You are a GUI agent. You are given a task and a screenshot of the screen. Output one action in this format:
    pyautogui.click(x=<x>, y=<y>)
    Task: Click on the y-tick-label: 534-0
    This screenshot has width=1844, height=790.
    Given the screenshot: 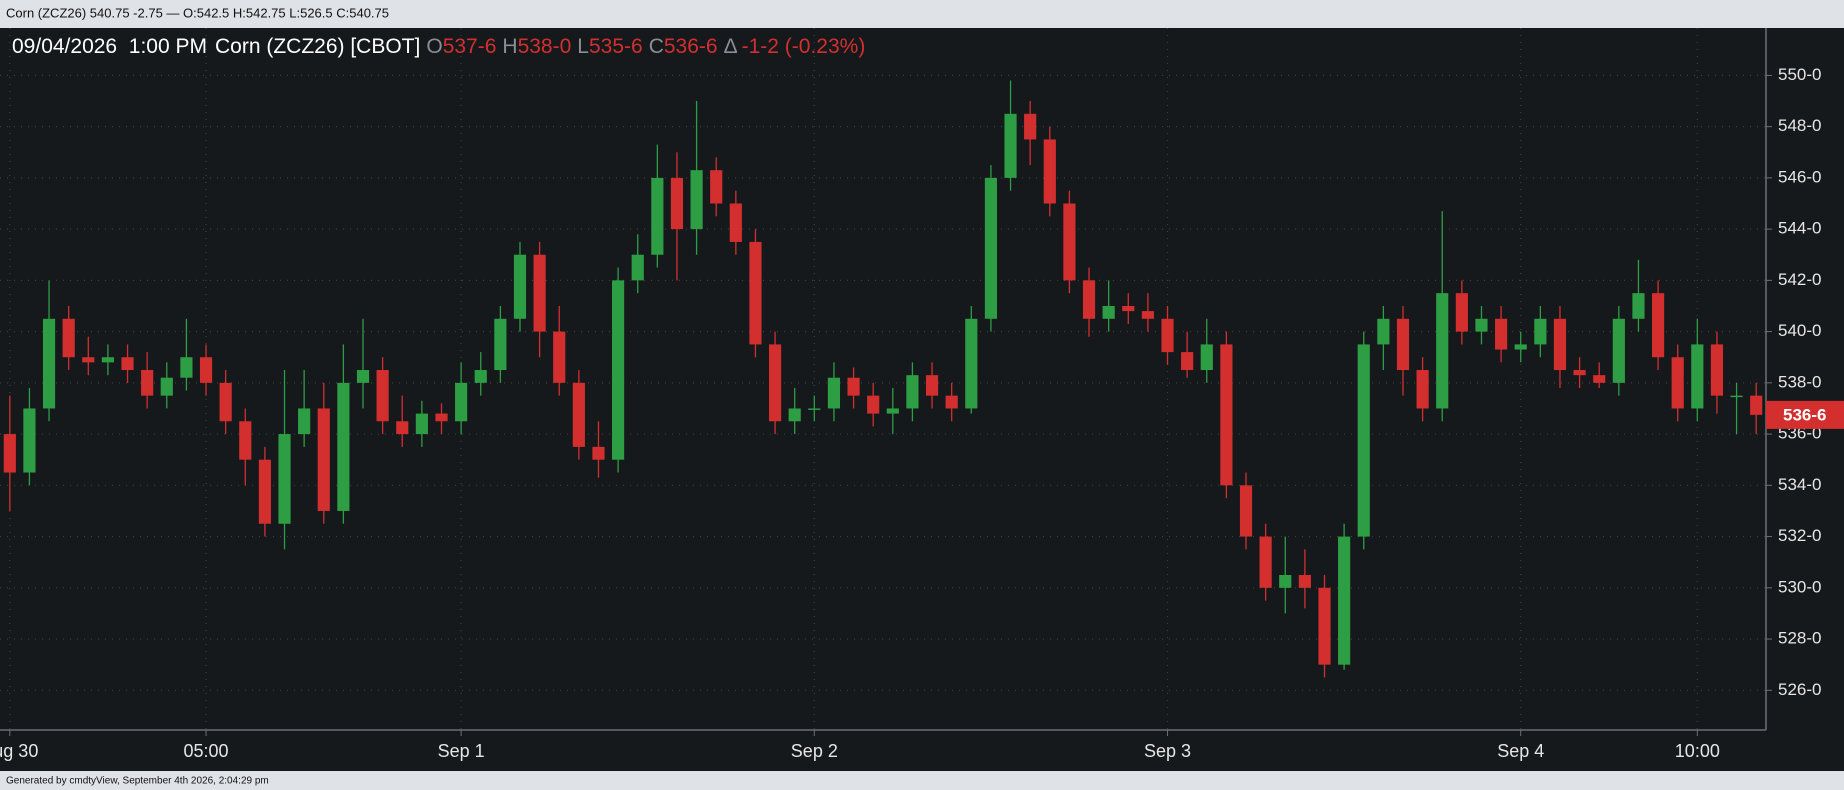 What is the action you would take?
    pyautogui.click(x=1799, y=484)
    